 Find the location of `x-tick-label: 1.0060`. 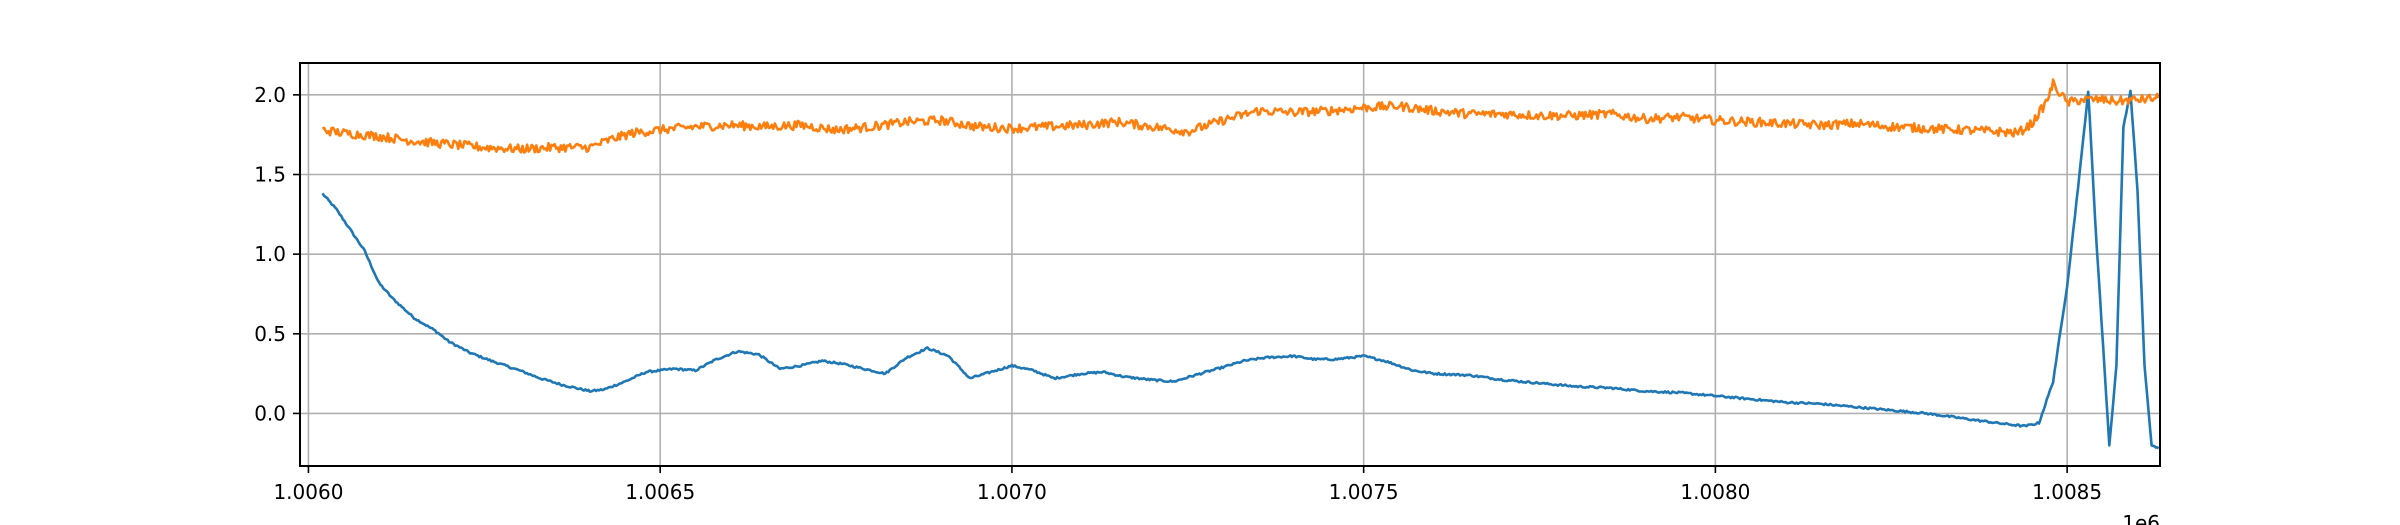

x-tick-label: 1.0060 is located at coordinates (308, 492).